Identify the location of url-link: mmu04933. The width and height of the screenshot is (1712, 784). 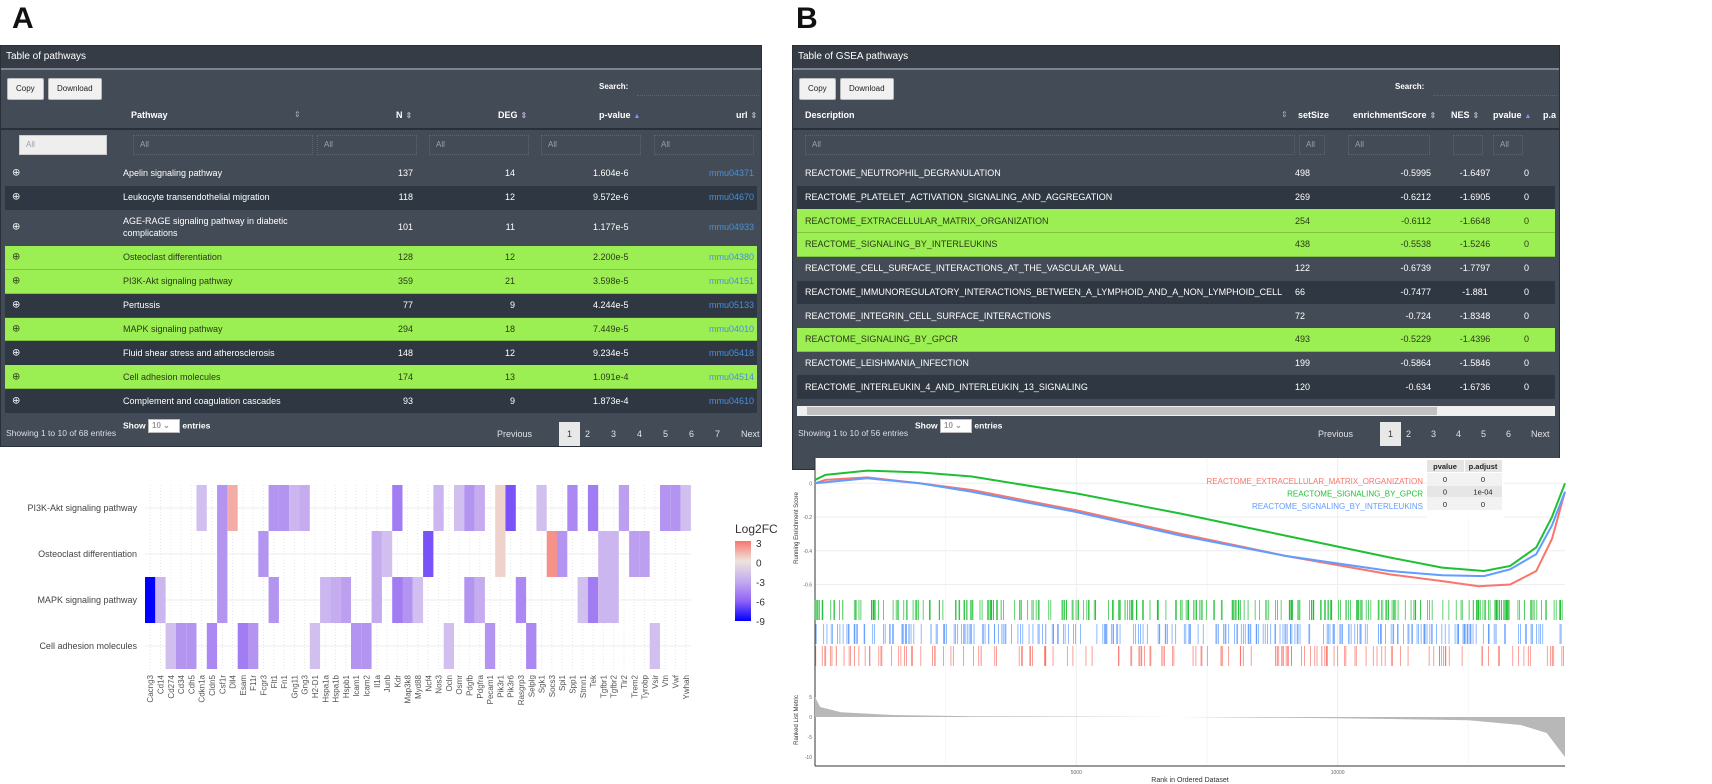
(731, 227).